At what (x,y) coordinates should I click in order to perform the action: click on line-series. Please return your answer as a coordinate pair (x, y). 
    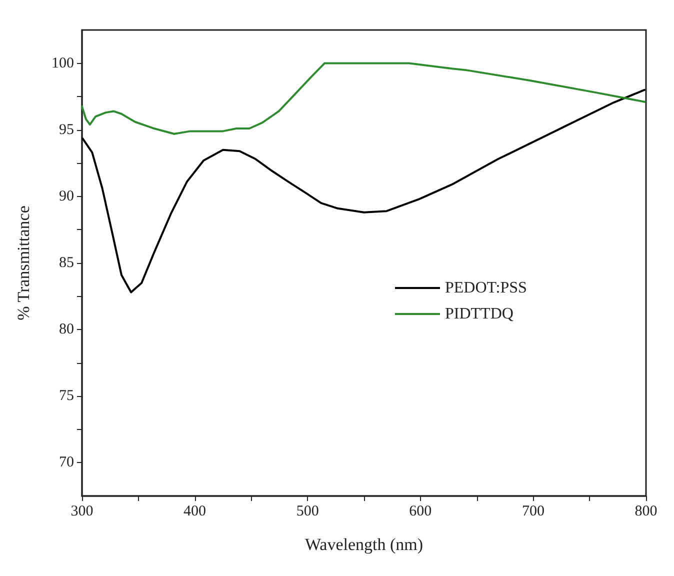
    Looking at the image, I should click on (363, 98).